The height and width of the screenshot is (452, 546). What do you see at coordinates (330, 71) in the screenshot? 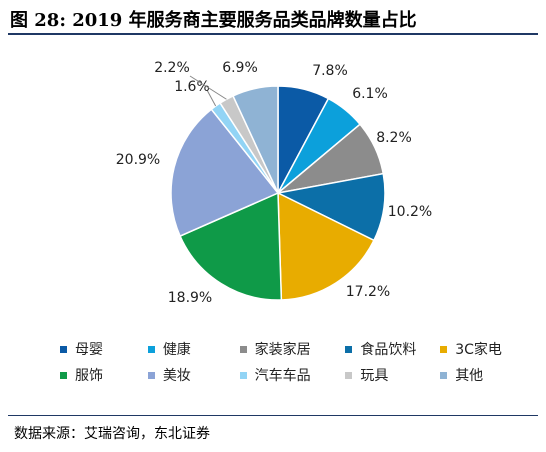
I see `data-label-1: 7.8%` at bounding box center [330, 71].